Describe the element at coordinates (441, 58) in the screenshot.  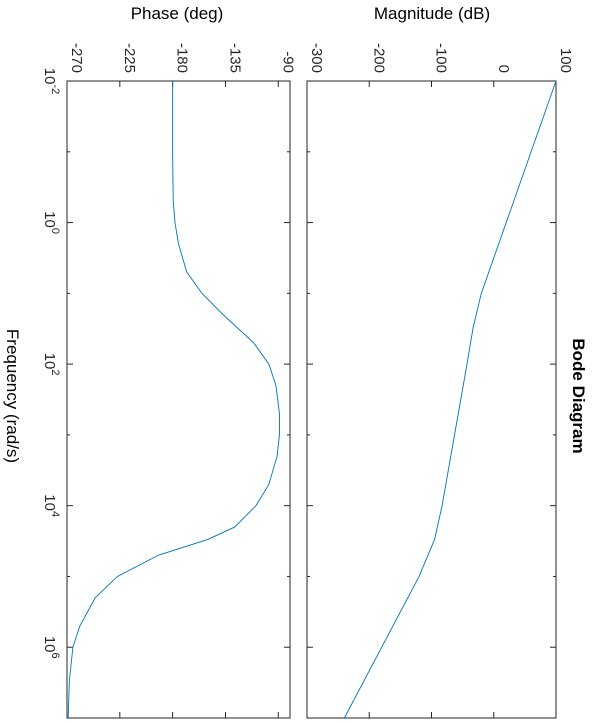
I see `magnitude-y-tick-label: -100` at that location.